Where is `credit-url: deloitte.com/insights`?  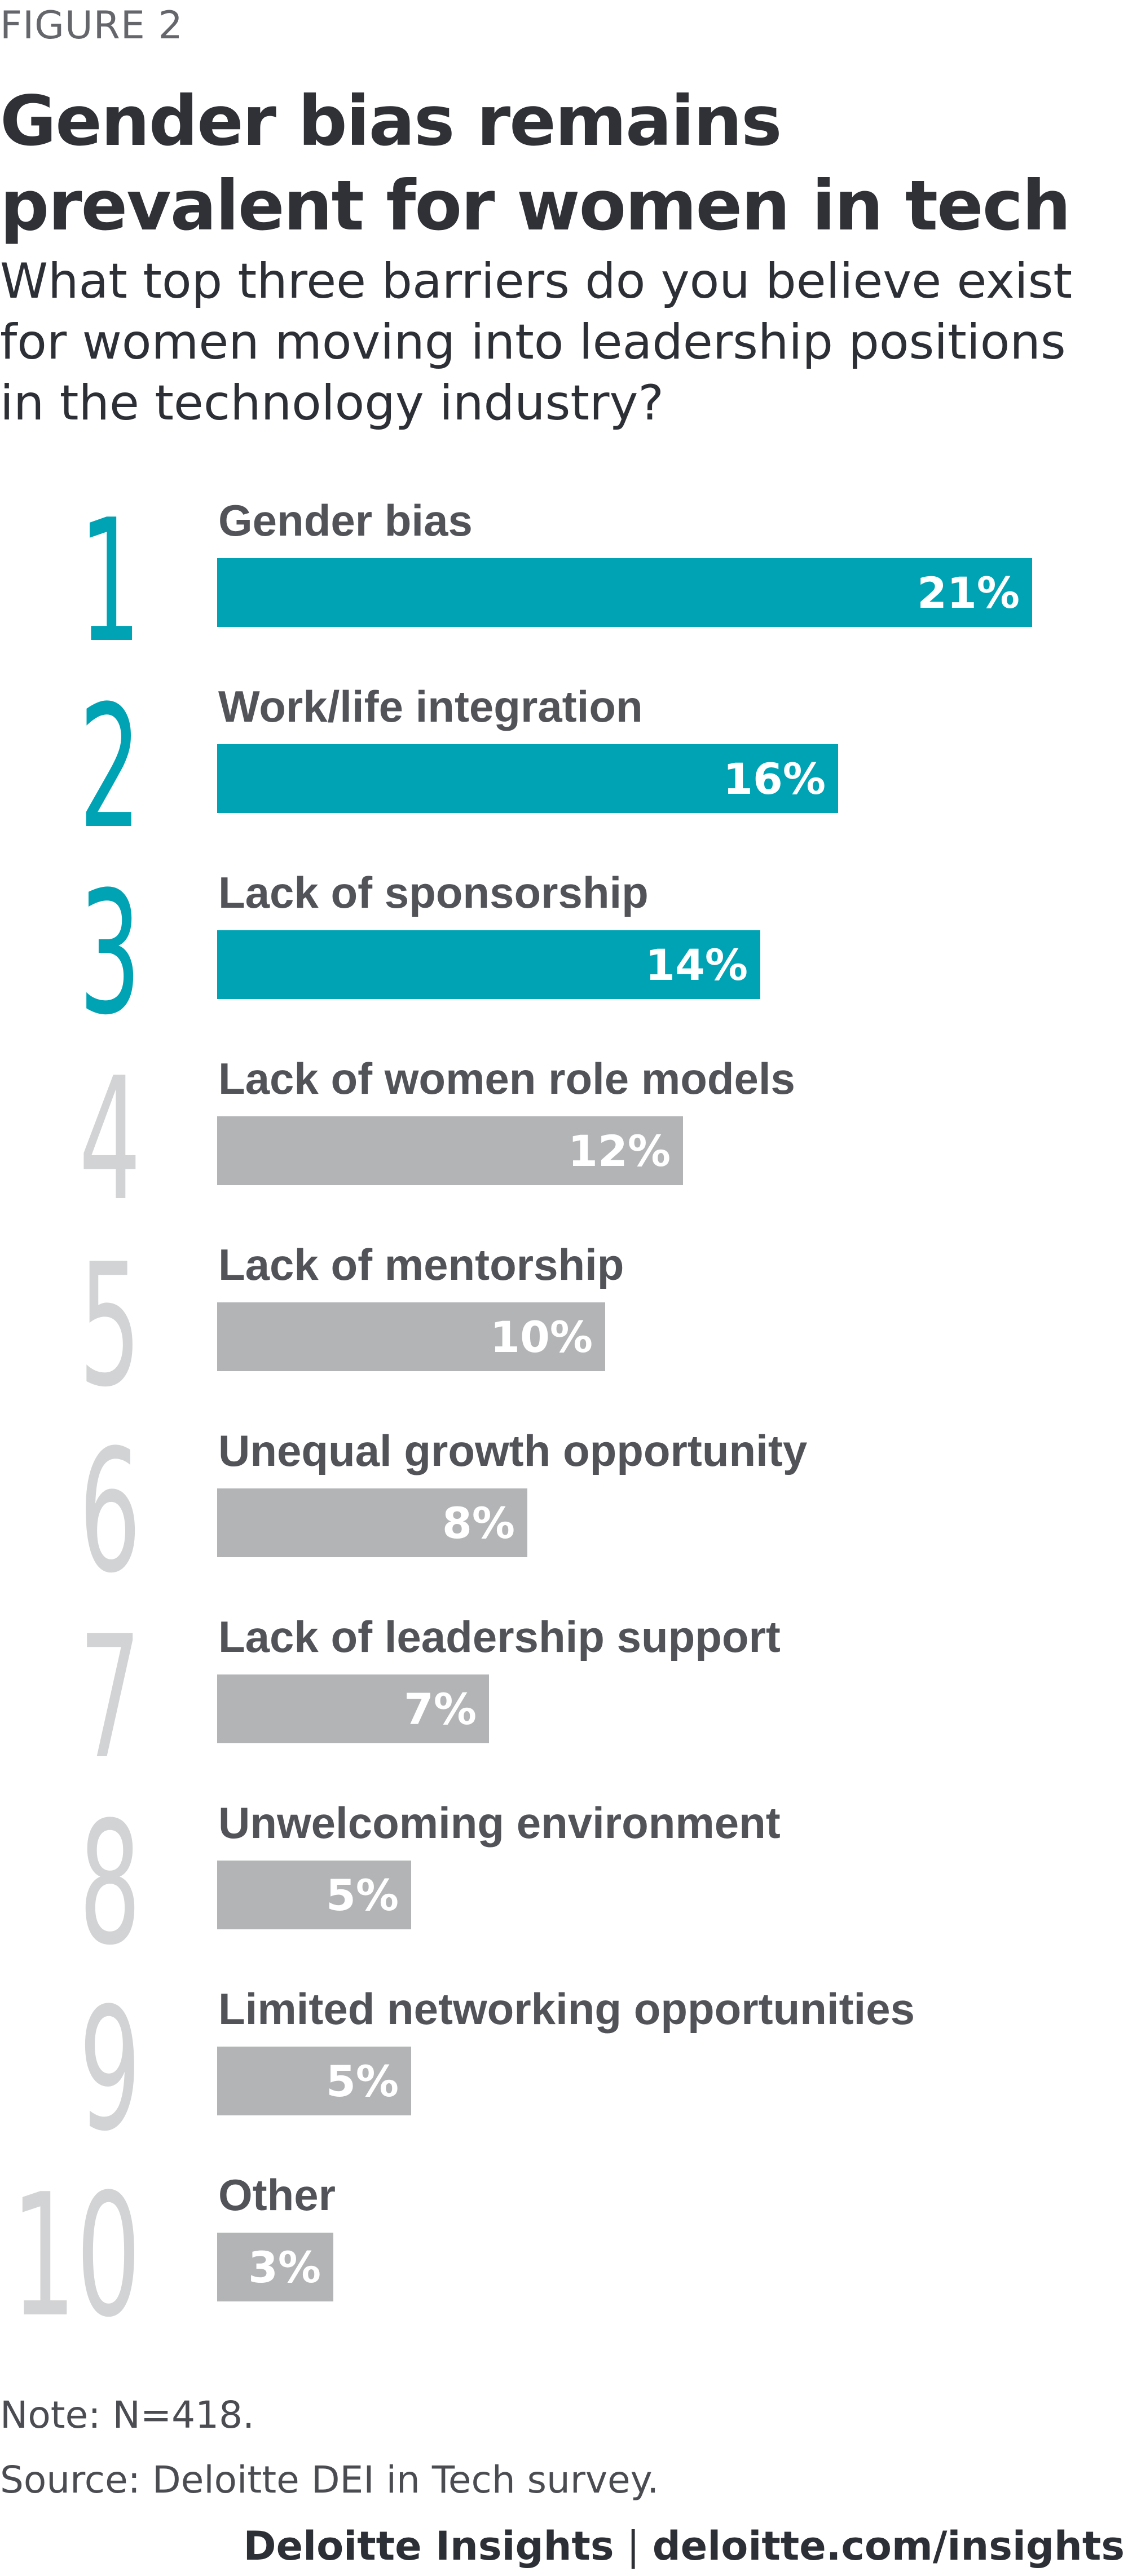 credit-url: deloitte.com/insights is located at coordinates (888, 2546).